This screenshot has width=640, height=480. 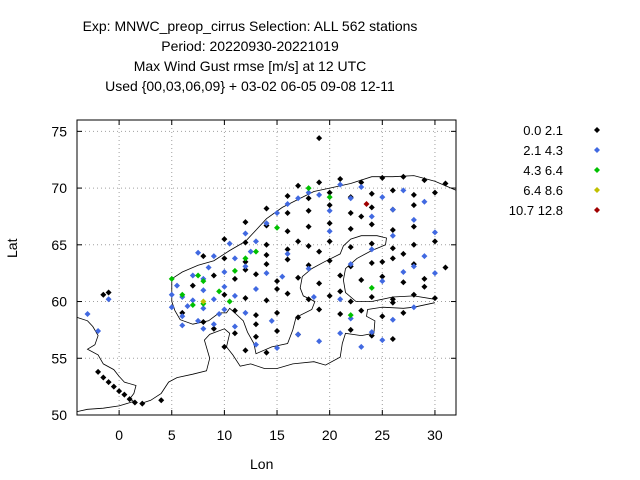 I want to click on x-tick-label: 5, so click(x=172, y=435).